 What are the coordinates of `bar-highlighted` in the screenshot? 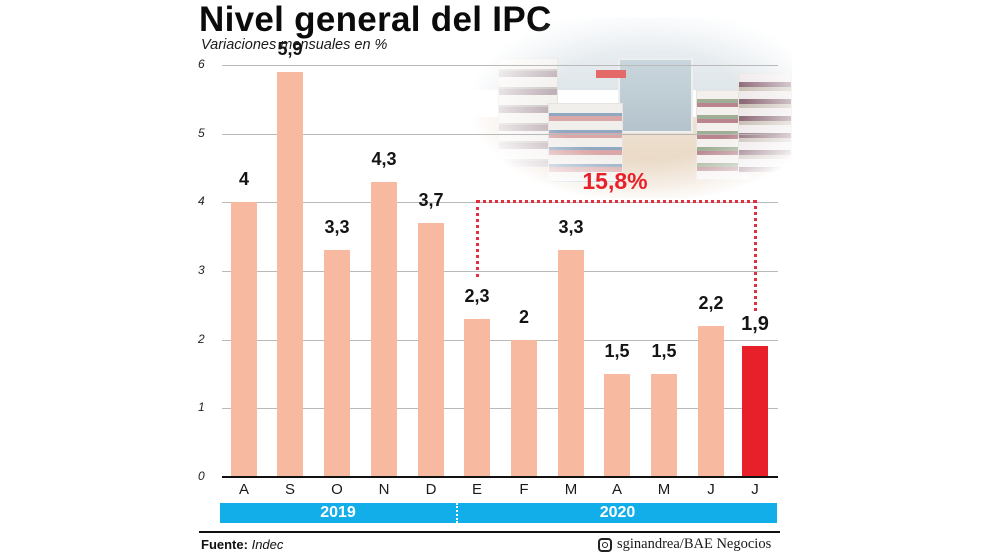 It's located at (755, 411).